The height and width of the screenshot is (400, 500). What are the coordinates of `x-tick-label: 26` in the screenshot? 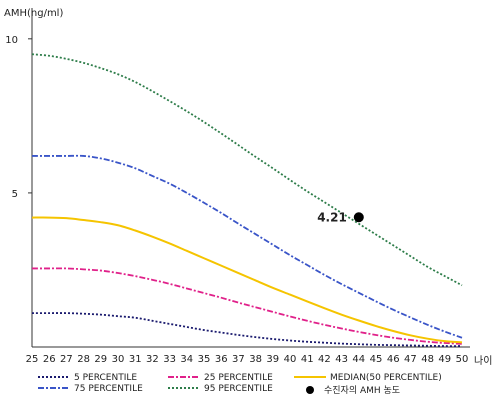 It's located at (49, 359).